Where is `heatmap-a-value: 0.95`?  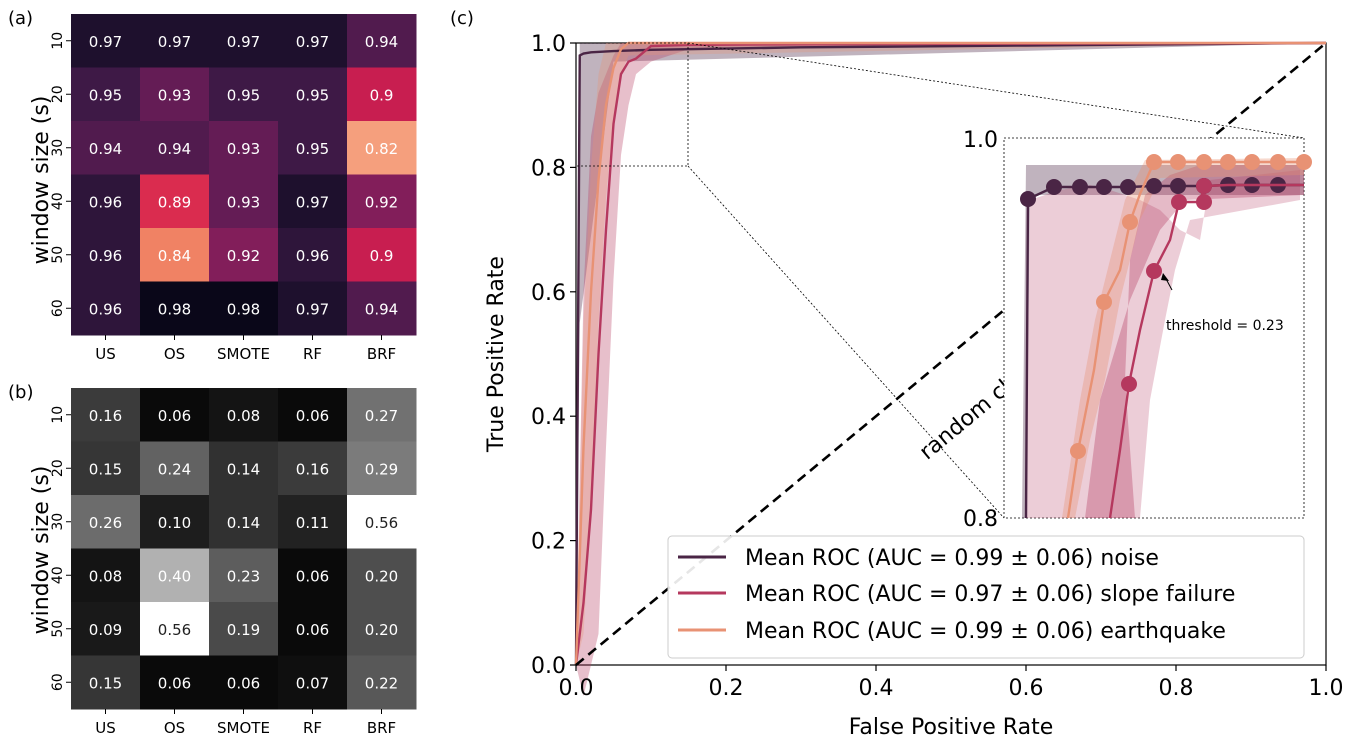 heatmap-a-value: 0.95 is located at coordinates (312, 95).